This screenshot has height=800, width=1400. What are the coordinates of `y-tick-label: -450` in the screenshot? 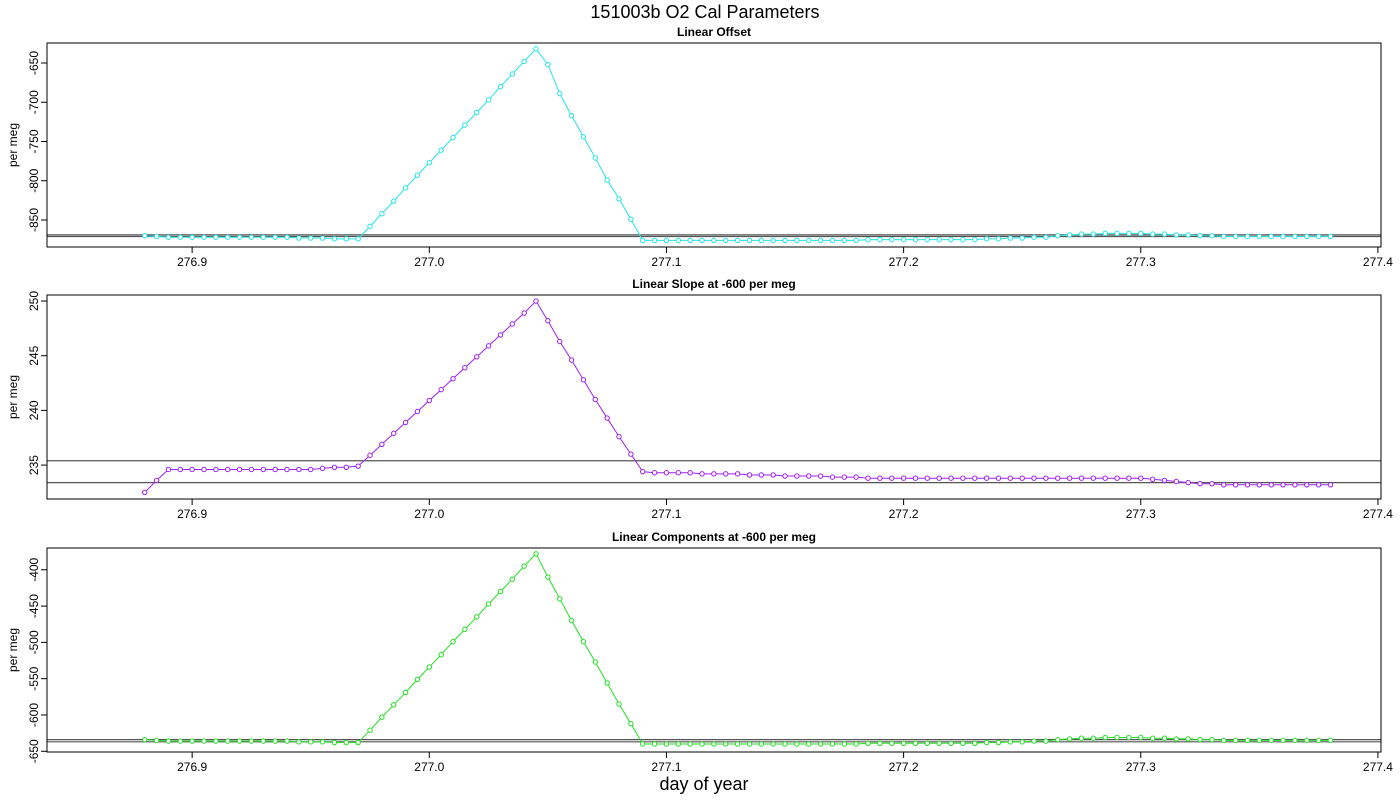 It's located at (34, 606).